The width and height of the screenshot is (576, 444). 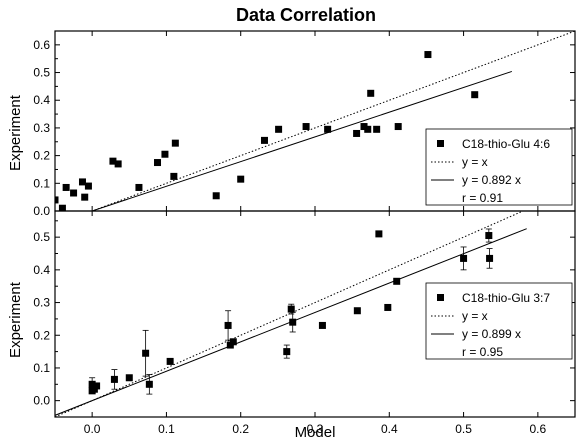 What do you see at coordinates (15, 132) in the screenshot?
I see `y-axis-label-top: Experiment` at bounding box center [15, 132].